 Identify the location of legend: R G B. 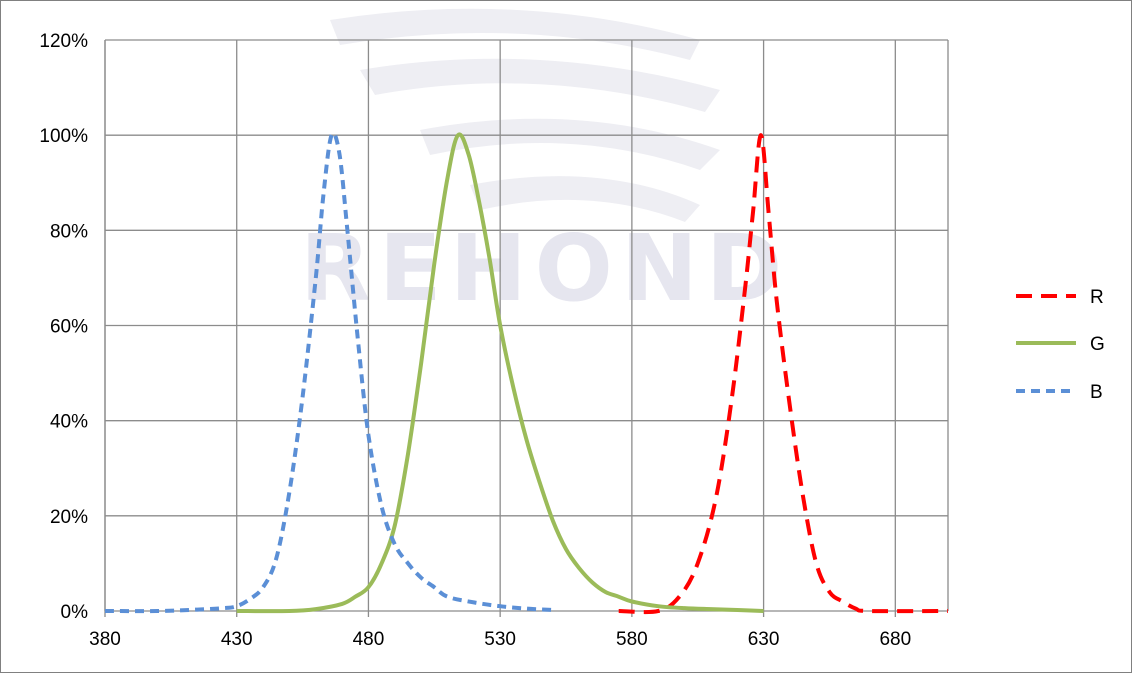
(1060, 345).